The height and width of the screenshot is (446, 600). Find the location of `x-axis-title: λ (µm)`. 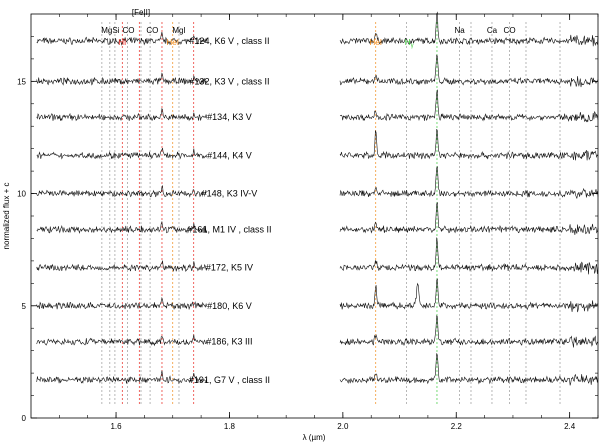

x-axis-title: λ (µm) is located at coordinates (314, 437).